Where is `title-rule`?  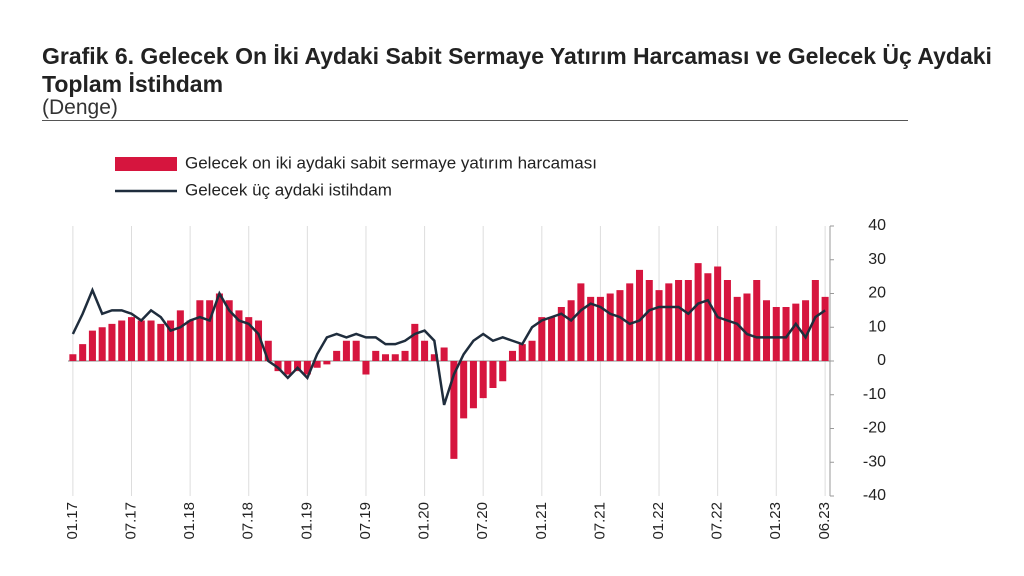 title-rule is located at coordinates (475, 120).